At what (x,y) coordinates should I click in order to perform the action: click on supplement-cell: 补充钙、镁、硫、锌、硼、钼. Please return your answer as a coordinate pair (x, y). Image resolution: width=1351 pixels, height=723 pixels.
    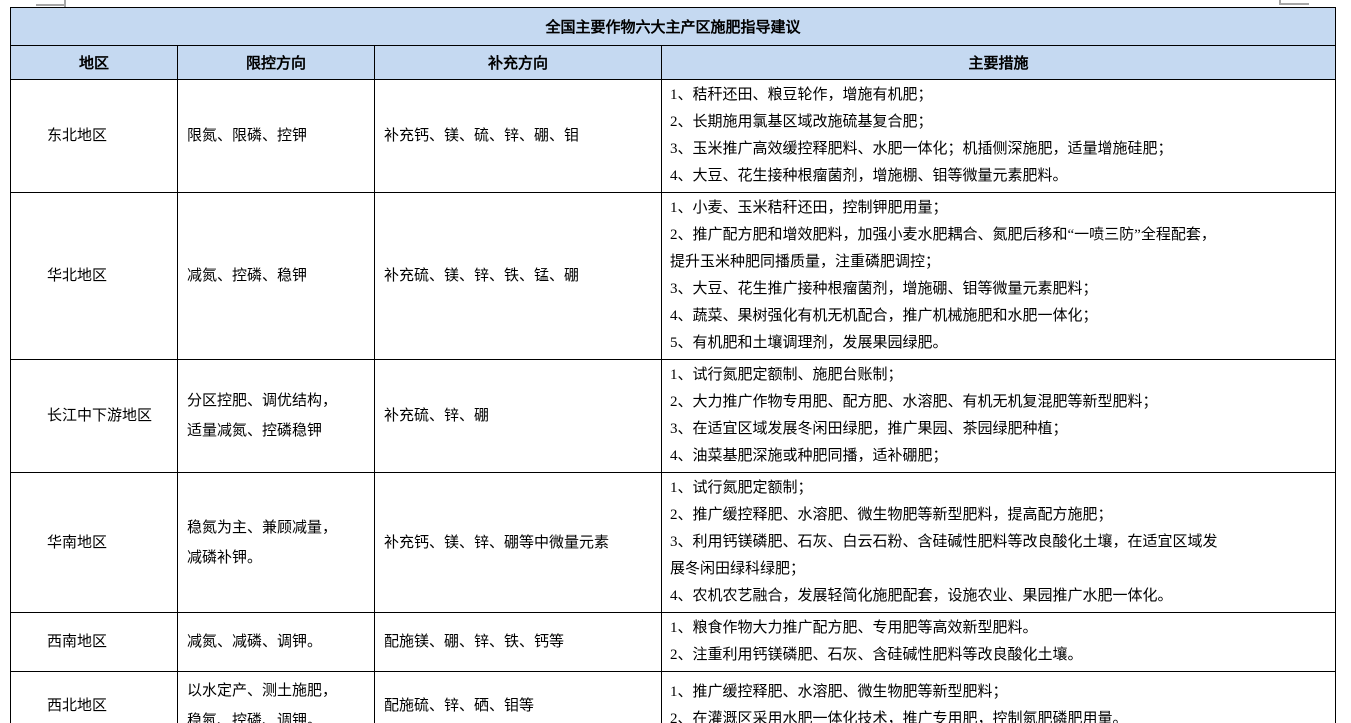
    Looking at the image, I should click on (518, 136).